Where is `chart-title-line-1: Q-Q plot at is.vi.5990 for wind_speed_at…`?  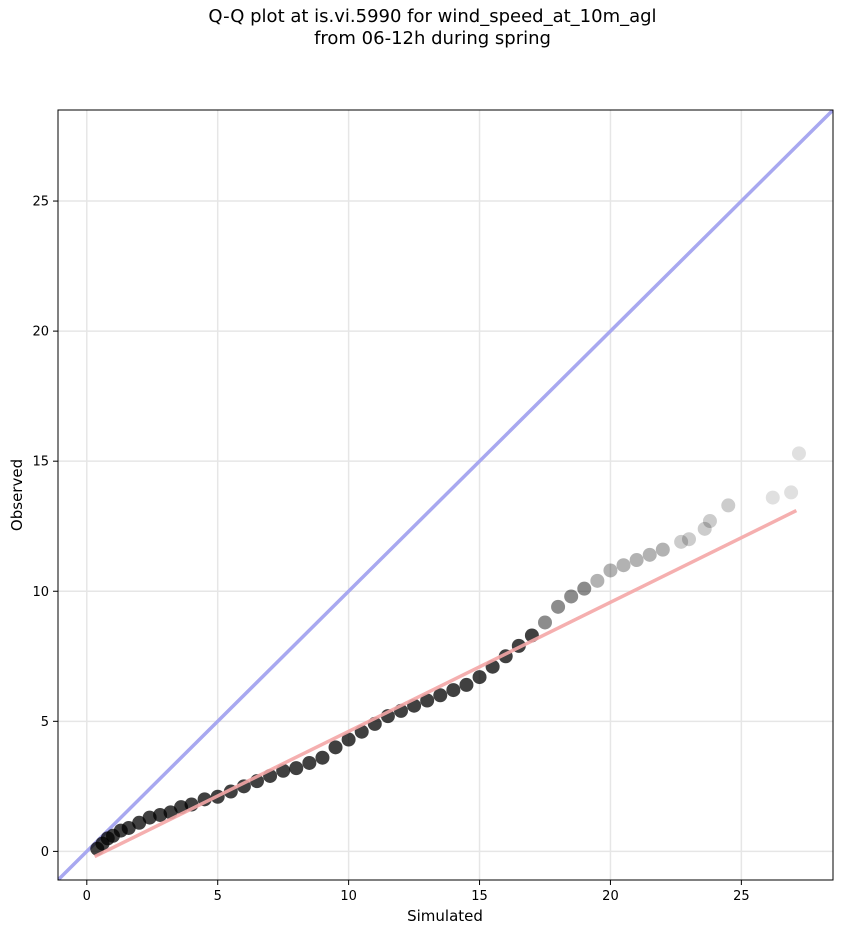
chart-title-line-1: Q-Q plot at is.vi.5990 for wind_speed_at… is located at coordinates (432, 16).